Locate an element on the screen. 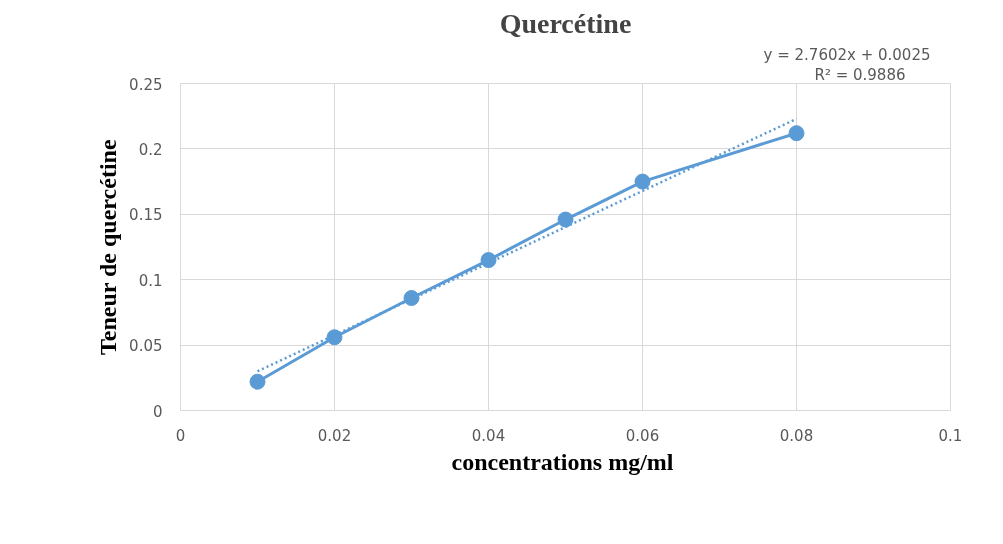 The width and height of the screenshot is (1003, 544). annotation: R² = 0.9886 is located at coordinates (860, 74).